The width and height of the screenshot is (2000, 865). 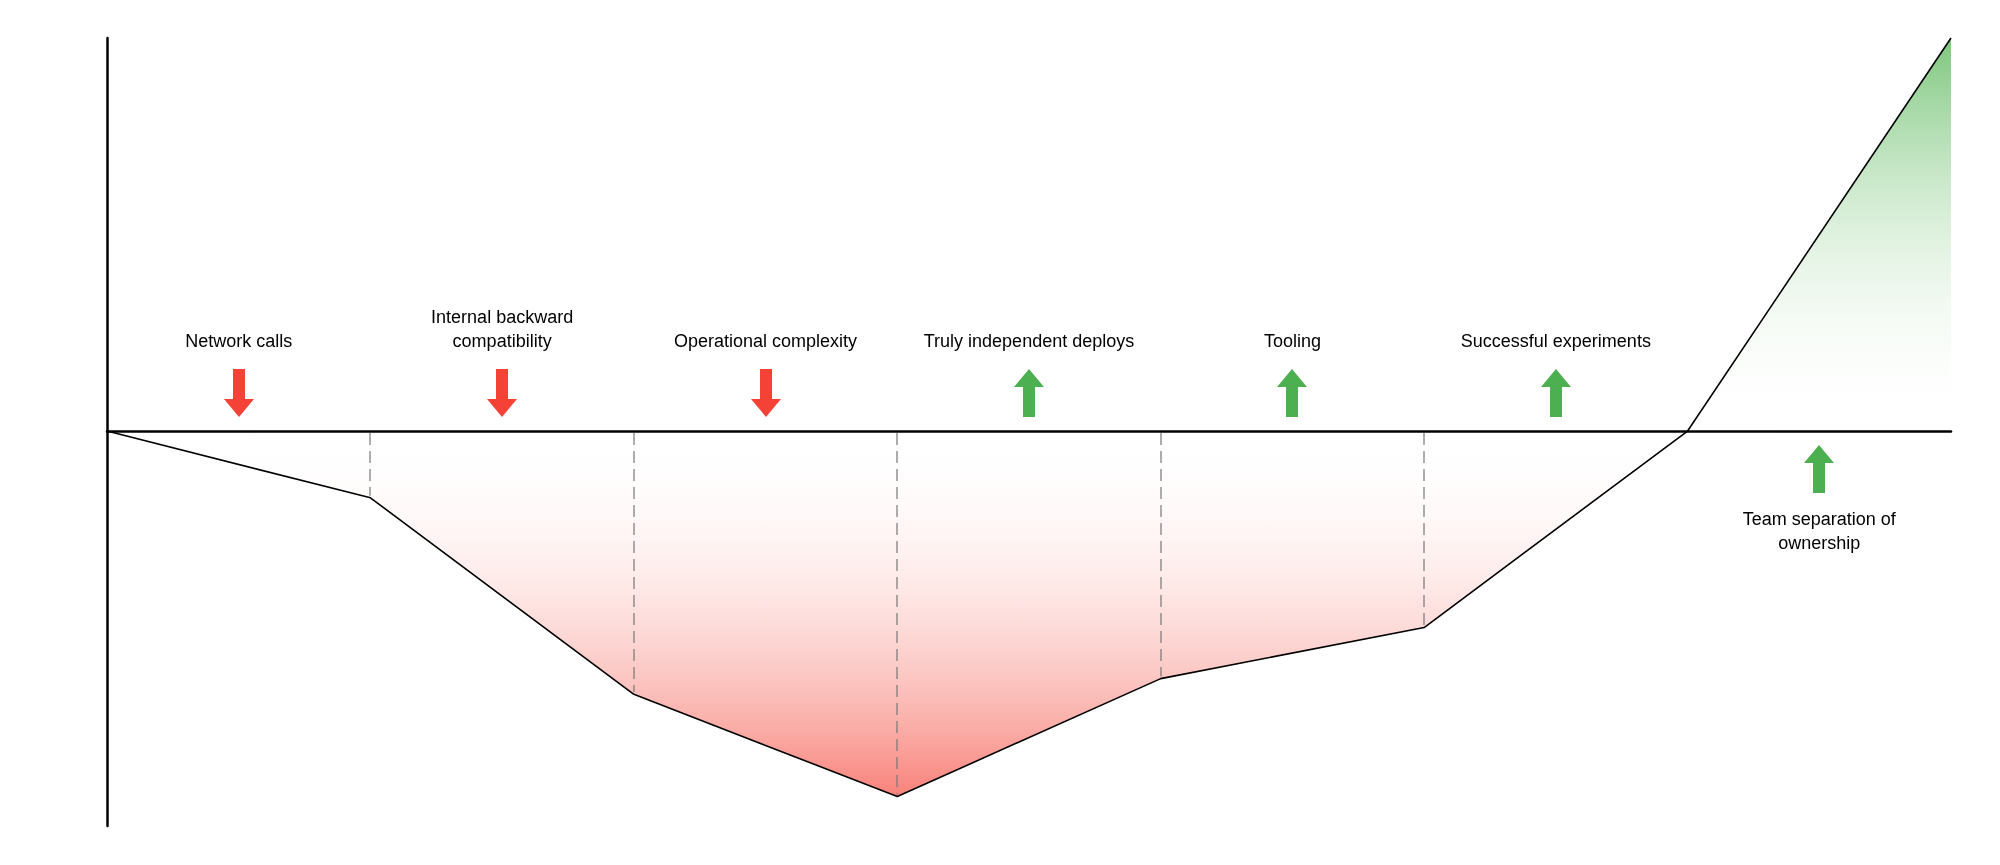 I want to click on annotation: Team separation of ownership, so click(x=1819, y=531).